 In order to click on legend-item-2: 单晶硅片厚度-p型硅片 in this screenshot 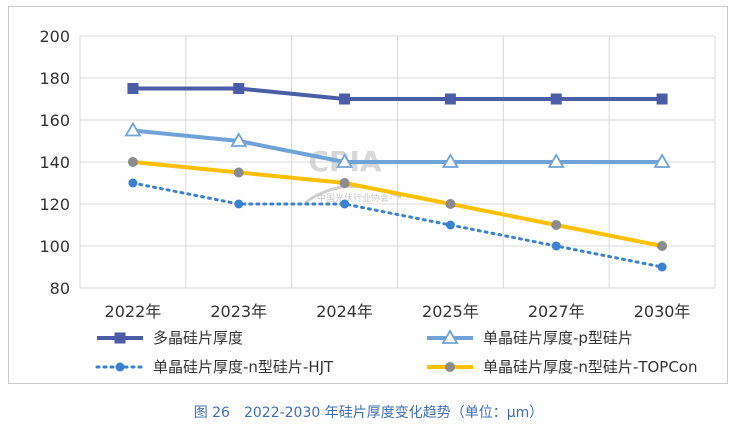, I will do `click(530, 338)`.